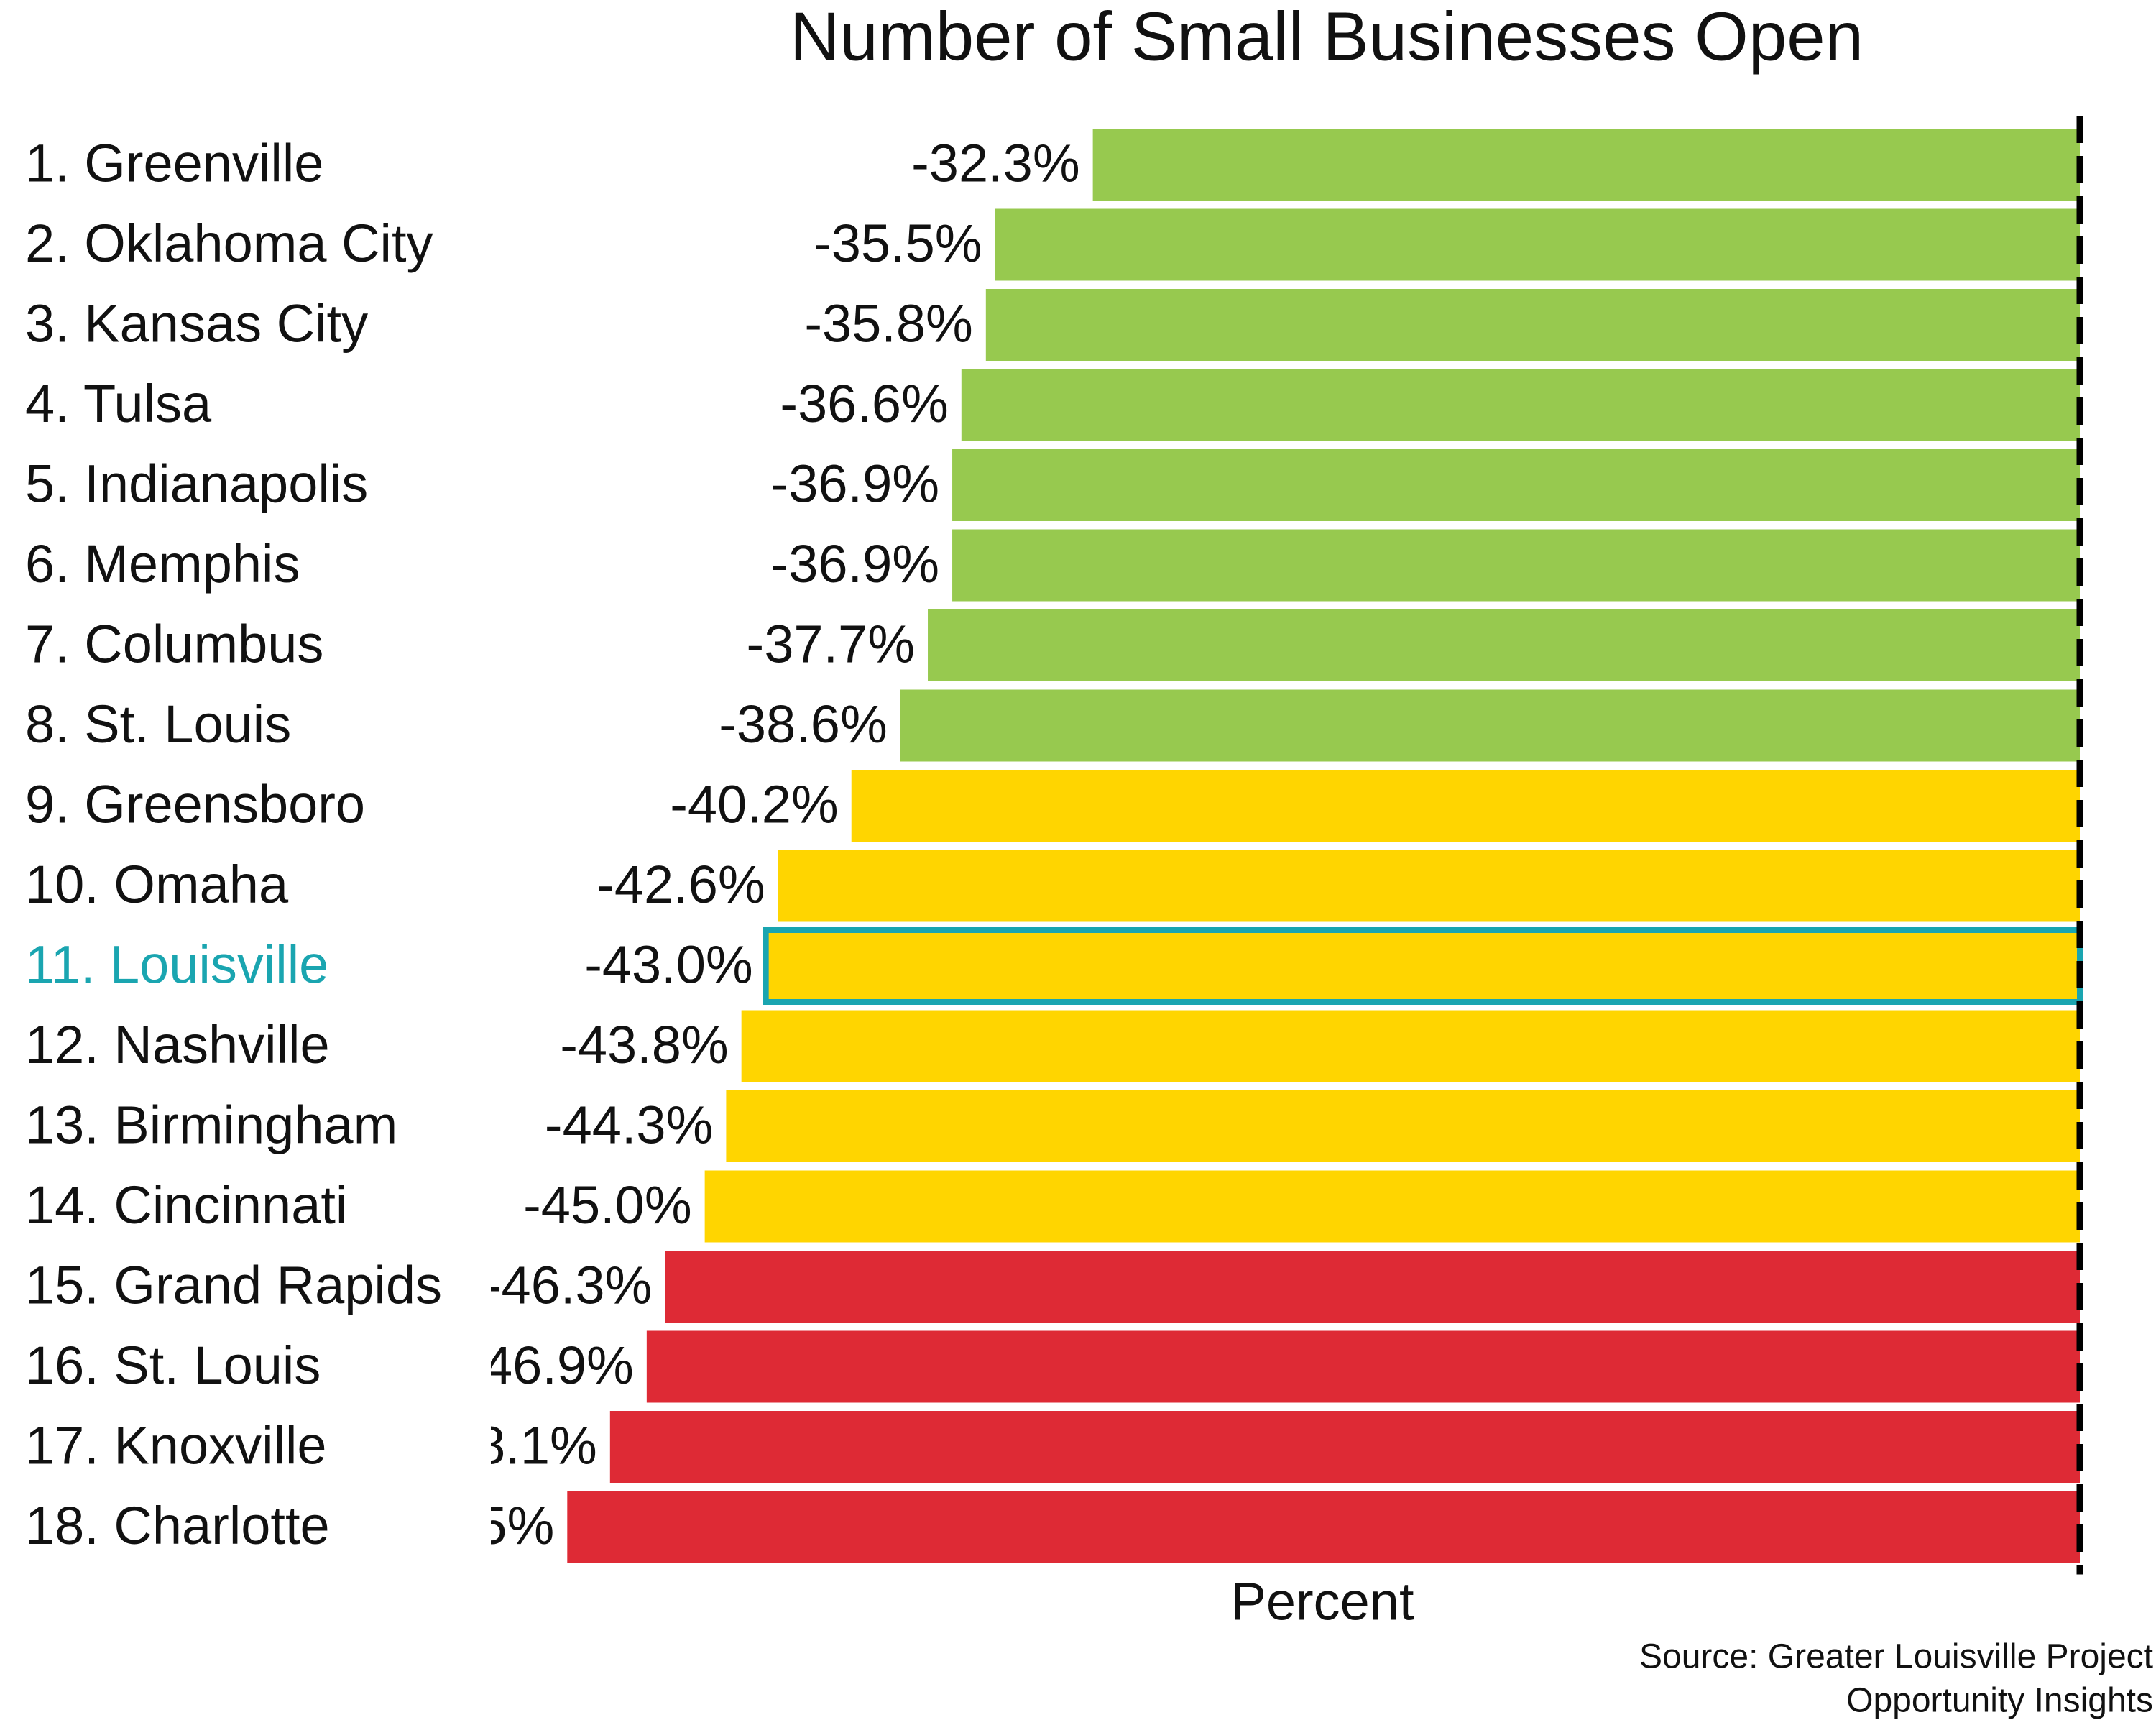 Image resolution: width=2156 pixels, height=1725 pixels. Describe the element at coordinates (995, 163) in the screenshot. I see `value-label: -32.3%` at that location.